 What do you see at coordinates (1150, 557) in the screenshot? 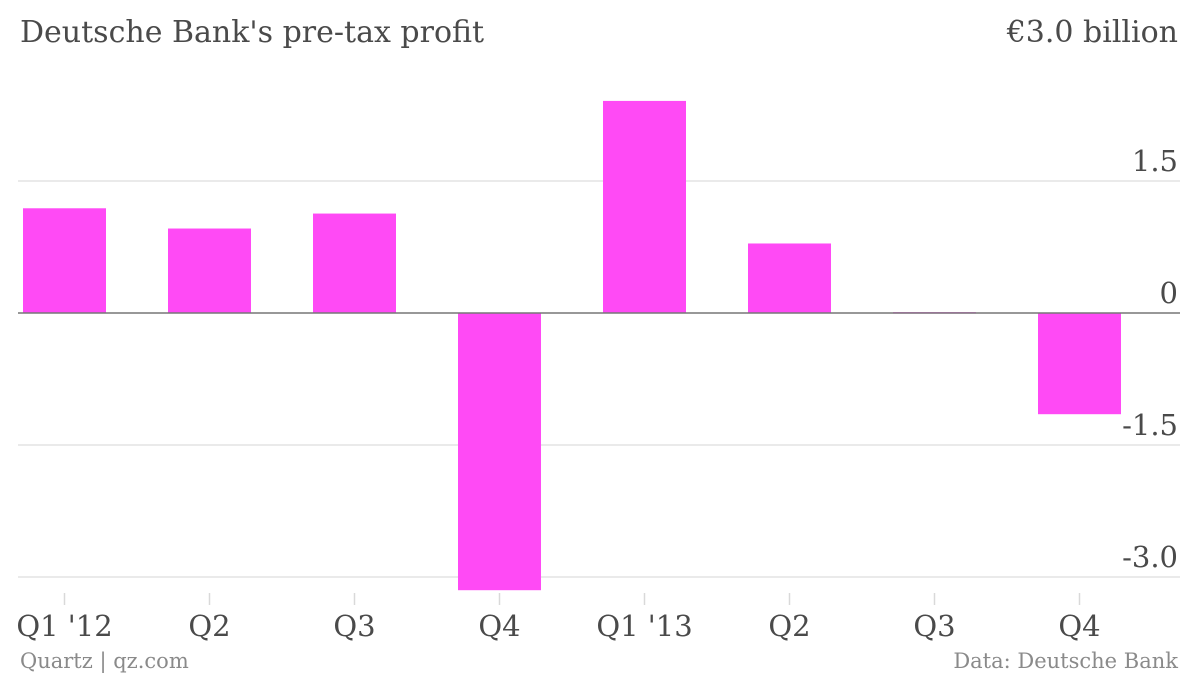
I see `y-tick-label: -3.0` at bounding box center [1150, 557].